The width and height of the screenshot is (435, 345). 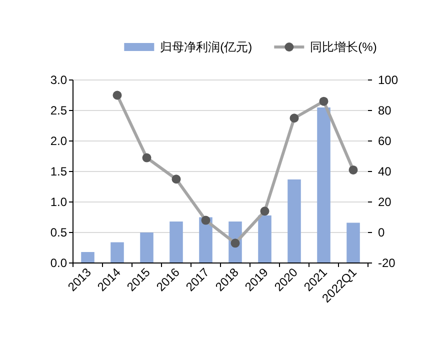 I want to click on legend-label: 同比增长(%), so click(x=343, y=47).